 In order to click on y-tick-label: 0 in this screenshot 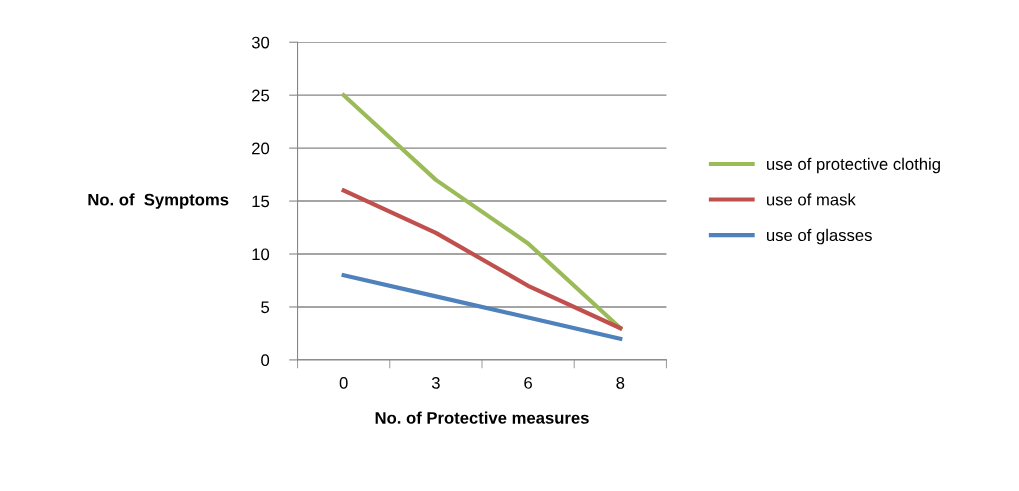, I will do `click(265, 360)`.